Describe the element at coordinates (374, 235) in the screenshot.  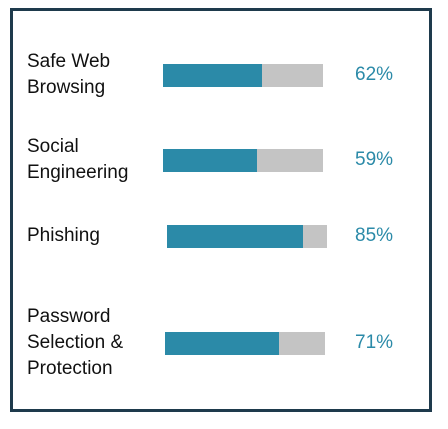
I see `value-label: 85%` at that location.